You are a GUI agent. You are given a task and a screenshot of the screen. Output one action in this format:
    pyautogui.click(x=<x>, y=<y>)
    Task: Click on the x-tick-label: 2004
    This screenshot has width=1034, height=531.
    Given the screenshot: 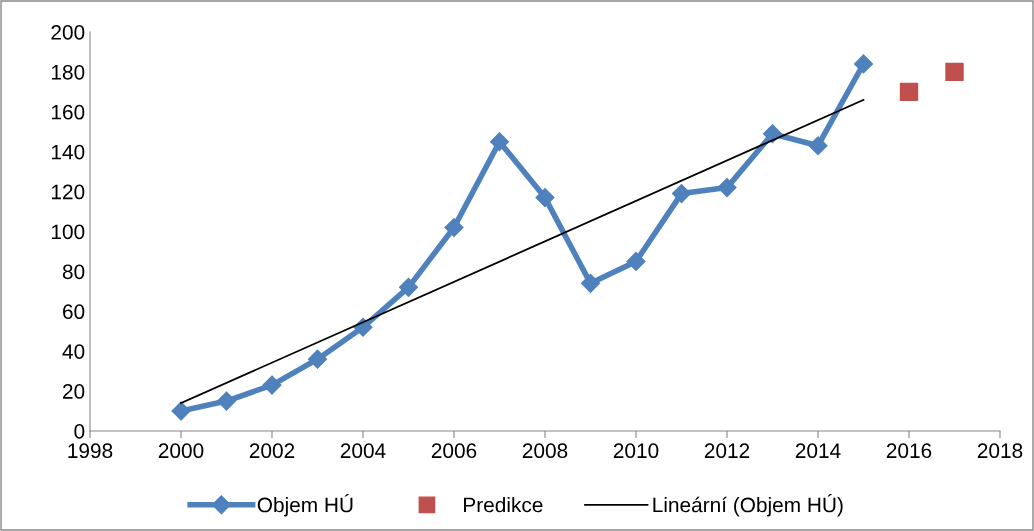 What is the action you would take?
    pyautogui.click(x=363, y=451)
    